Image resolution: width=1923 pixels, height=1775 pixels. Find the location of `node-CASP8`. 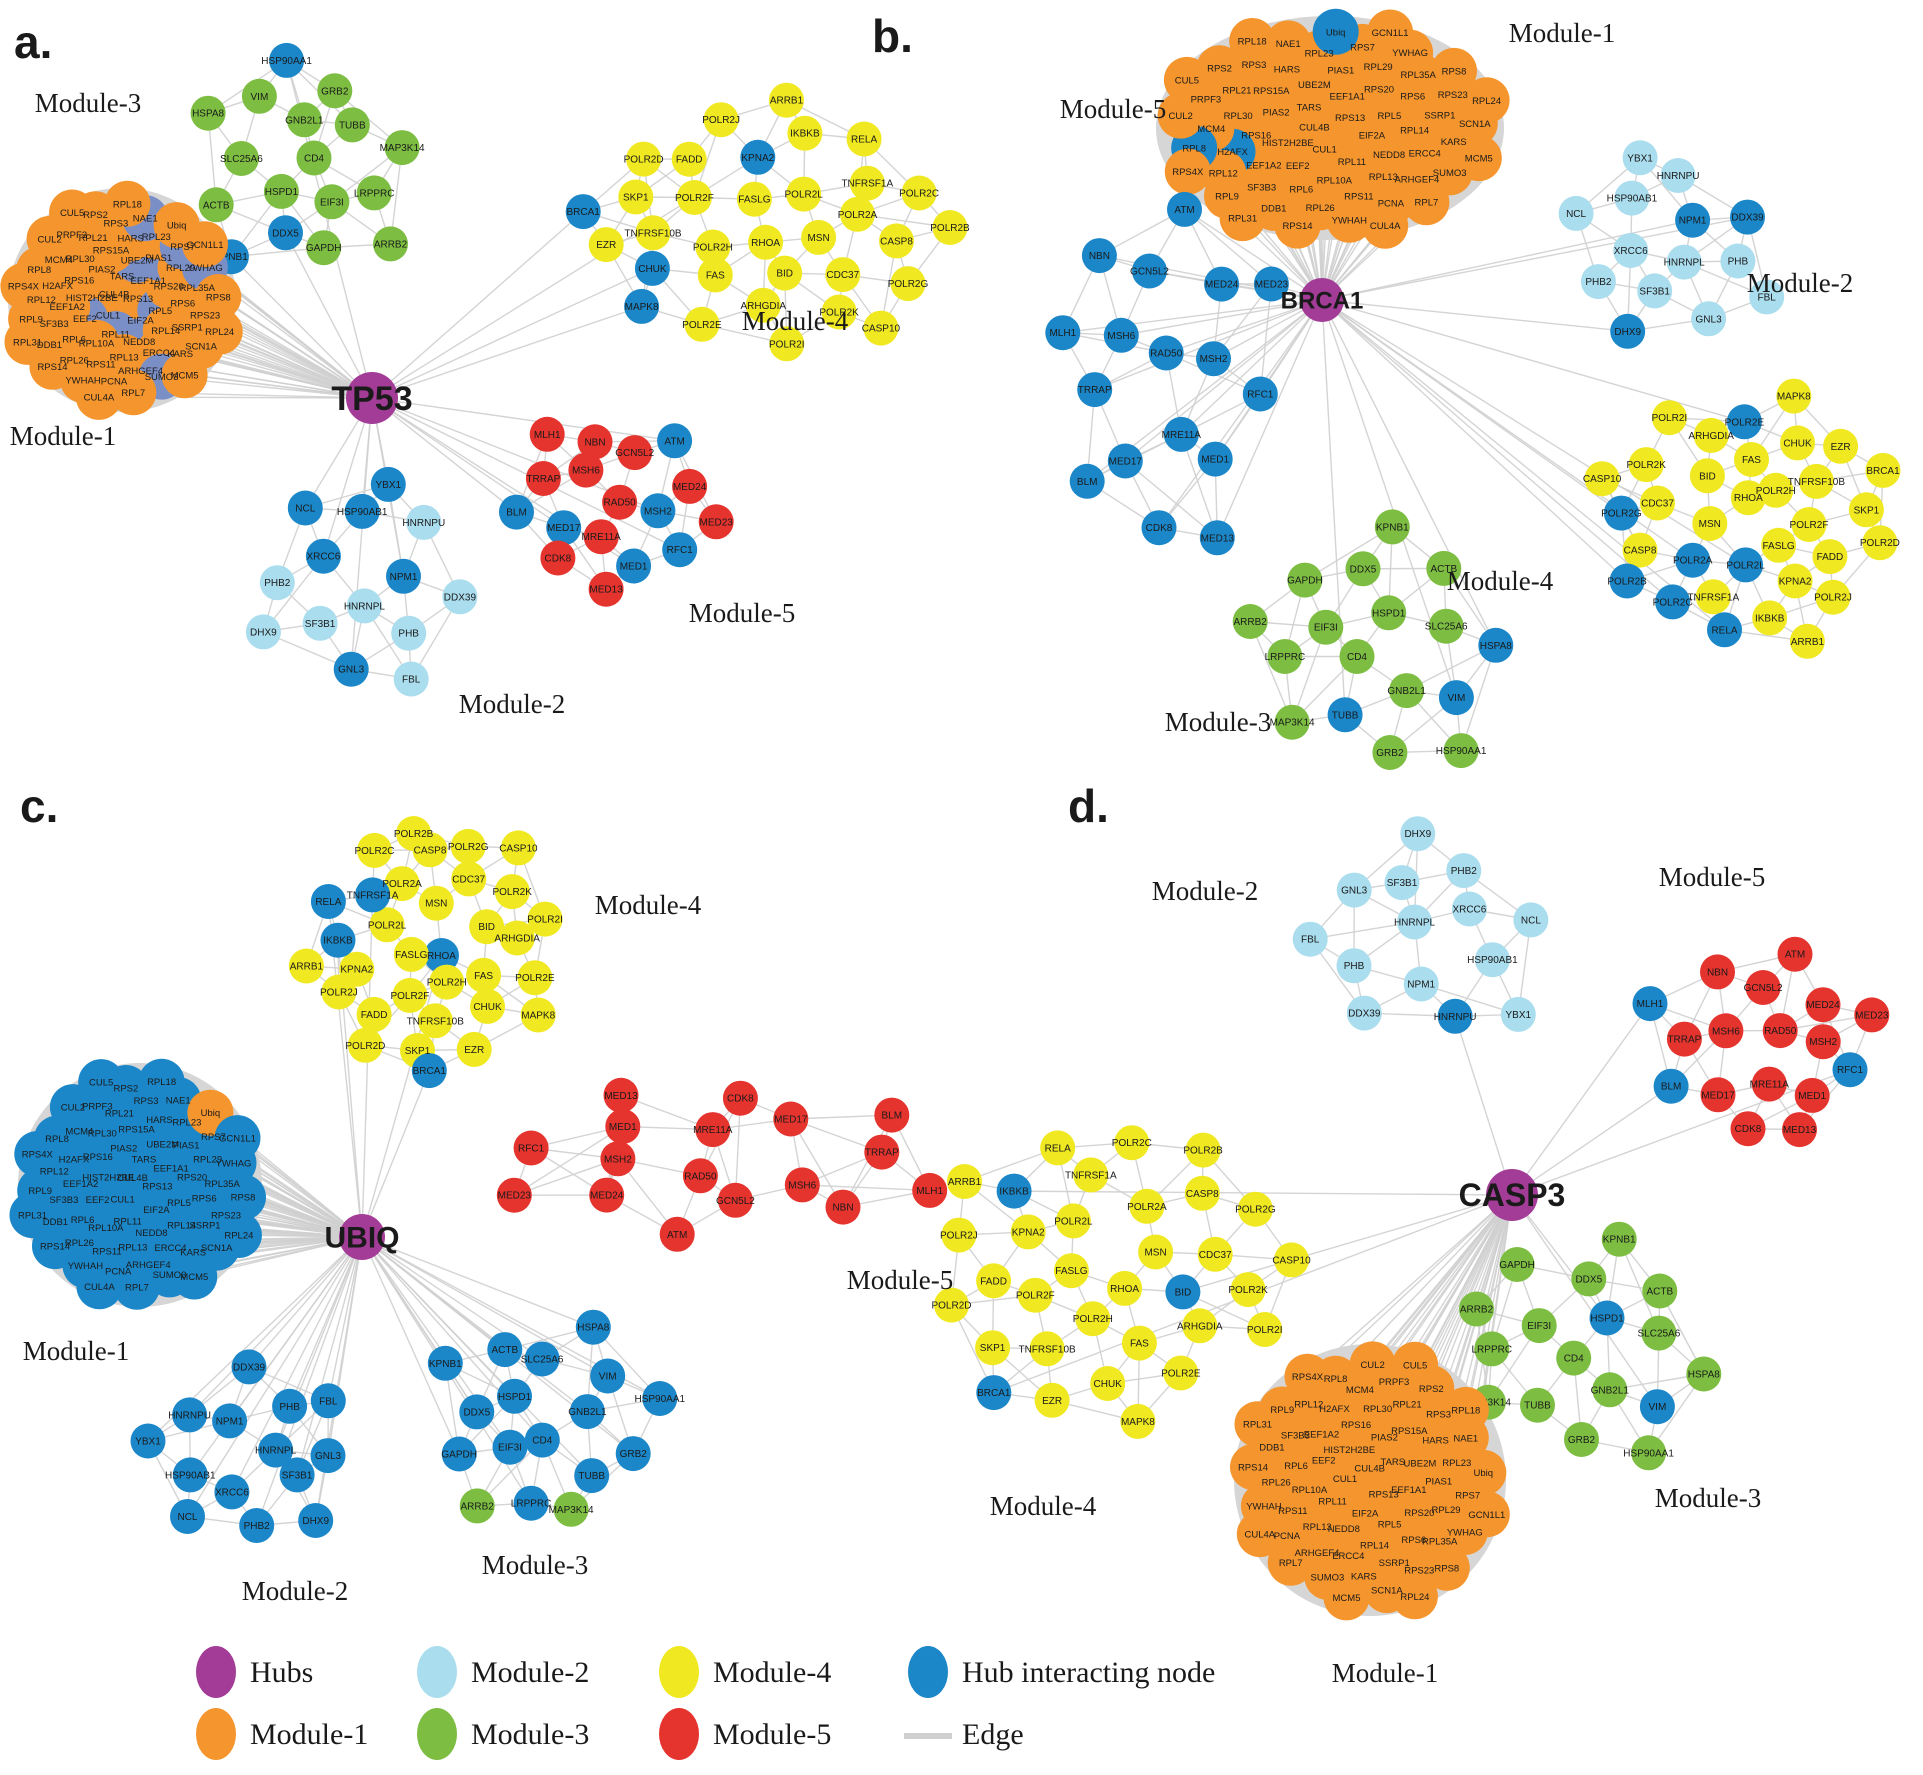

node-CASP8 is located at coordinates (1640, 550).